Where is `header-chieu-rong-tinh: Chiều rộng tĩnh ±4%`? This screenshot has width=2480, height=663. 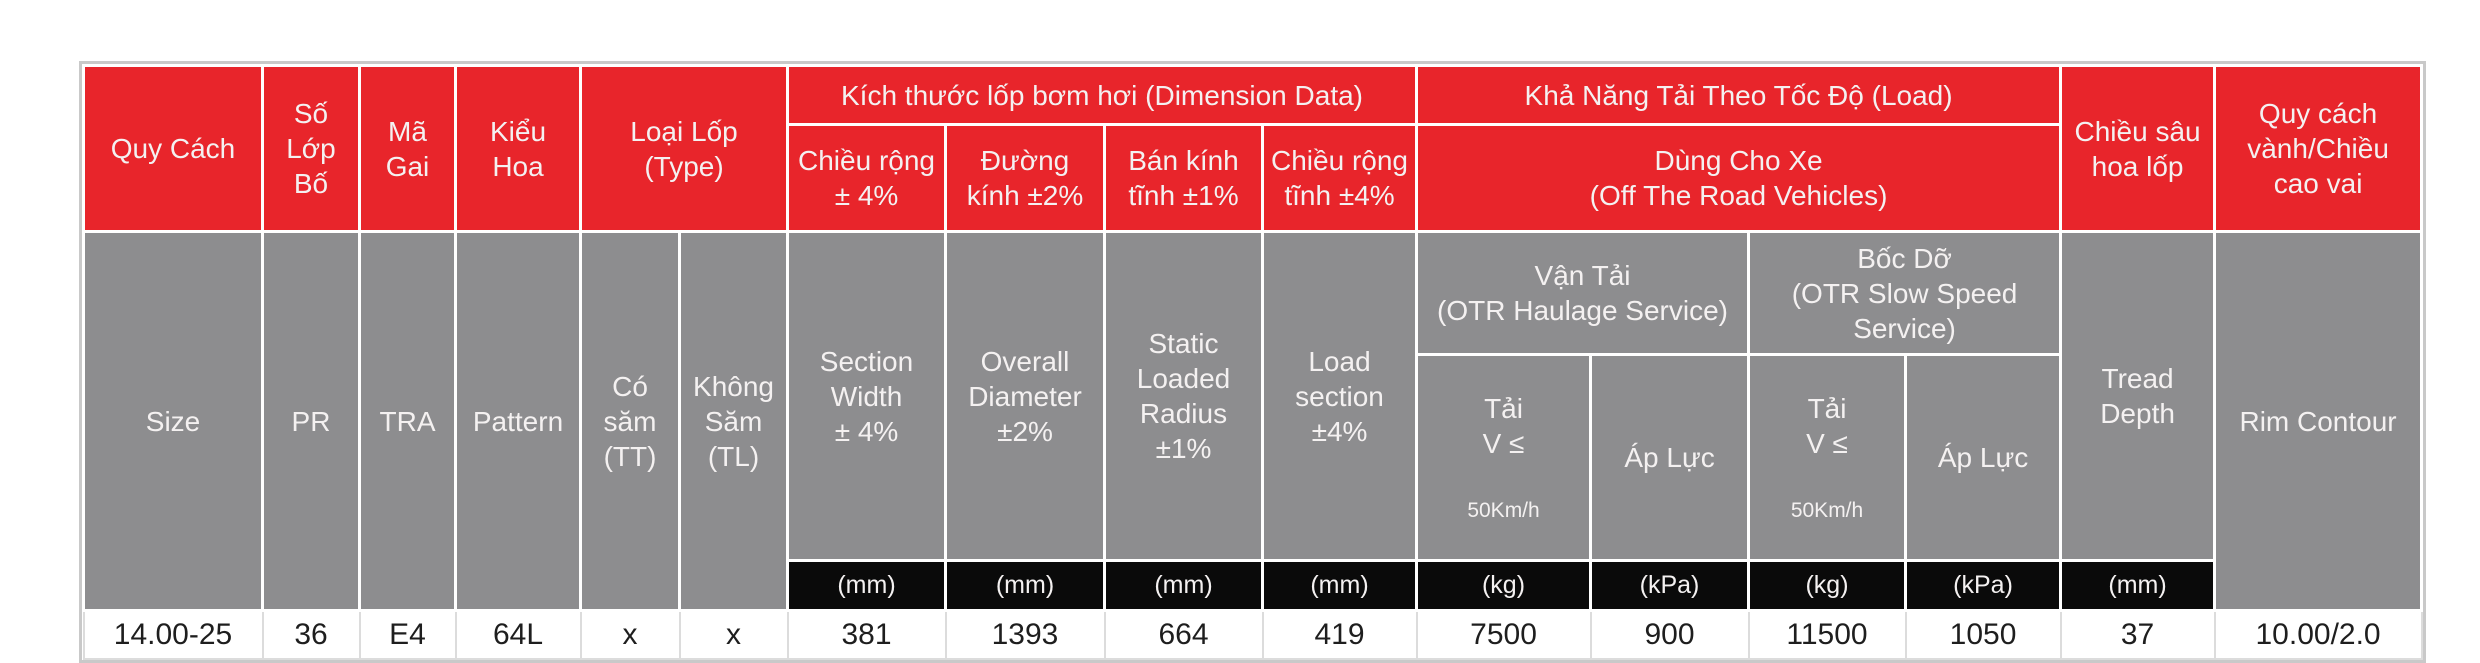 header-chieu-rong-tinh: Chiều rộng tĩnh ±4% is located at coordinates (1339, 178).